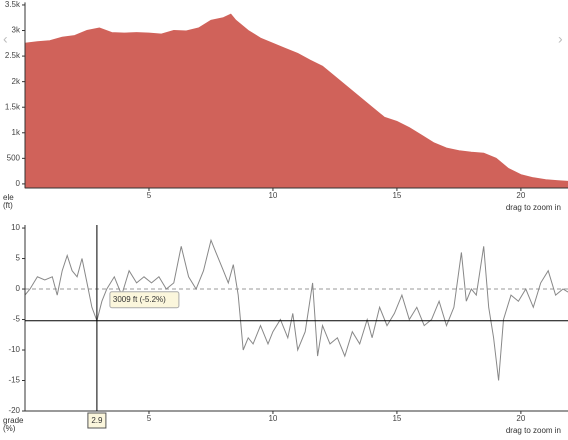 The image size is (568, 440). Describe the element at coordinates (13, 420) in the screenshot. I see `y-axis-label: grade` at that location.